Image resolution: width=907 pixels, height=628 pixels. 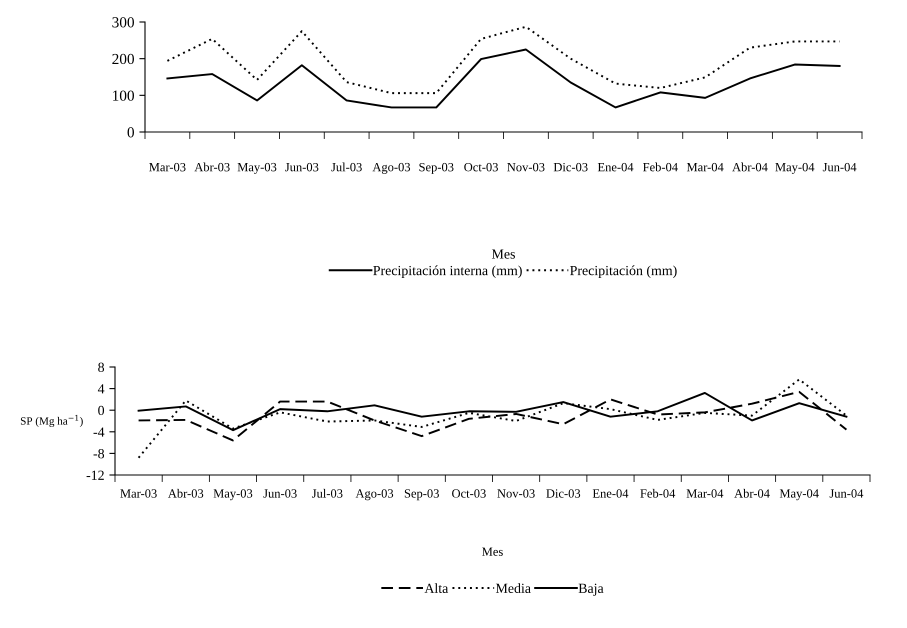 I want to click on legend-label: Precipitación (mm), so click(x=623, y=271).